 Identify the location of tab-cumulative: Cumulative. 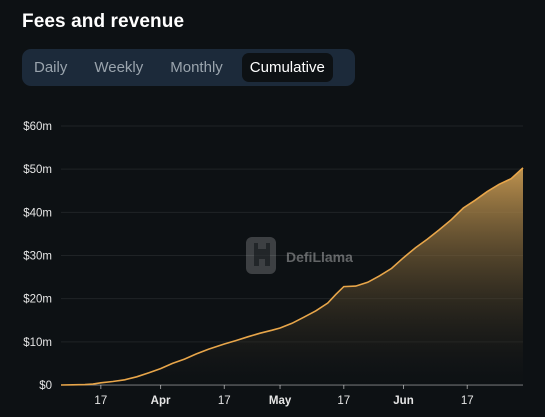
(287, 67).